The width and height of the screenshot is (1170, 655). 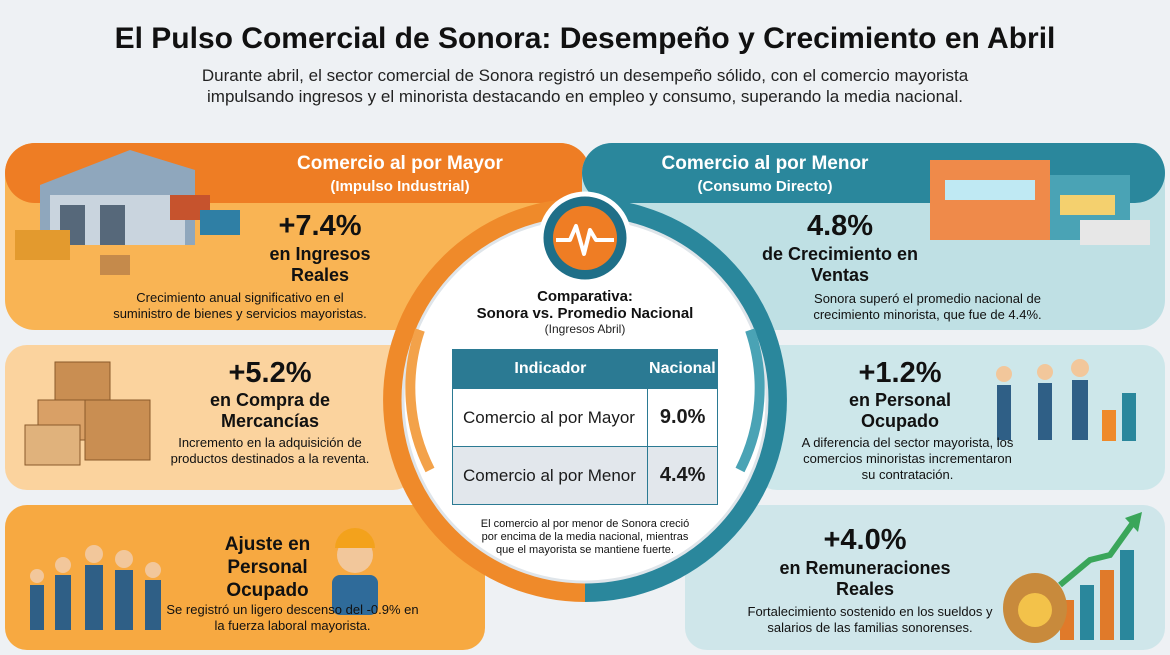 I want to click on metric-label: de Crecimiento en Ventas, so click(x=840, y=264).